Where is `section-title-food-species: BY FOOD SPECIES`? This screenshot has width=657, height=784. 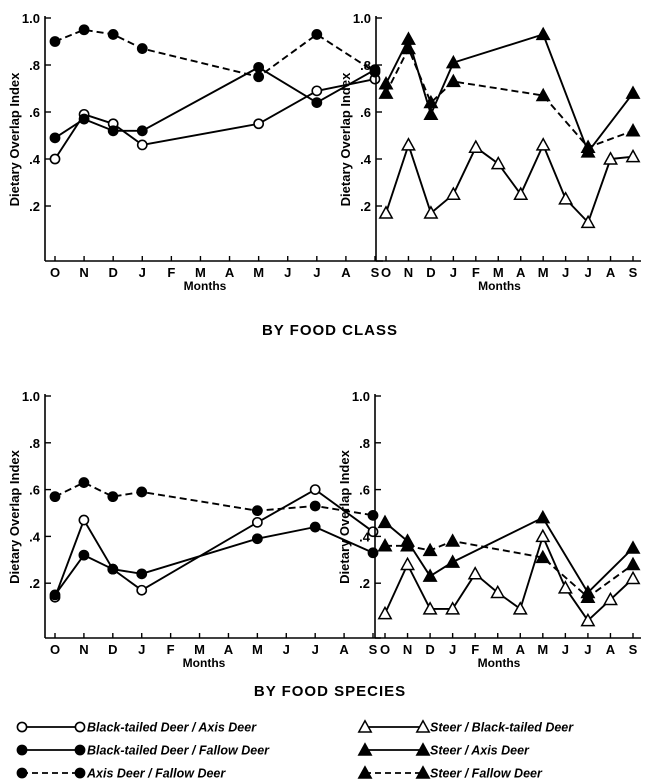 section-title-food-species: BY FOOD SPECIES is located at coordinates (330, 691).